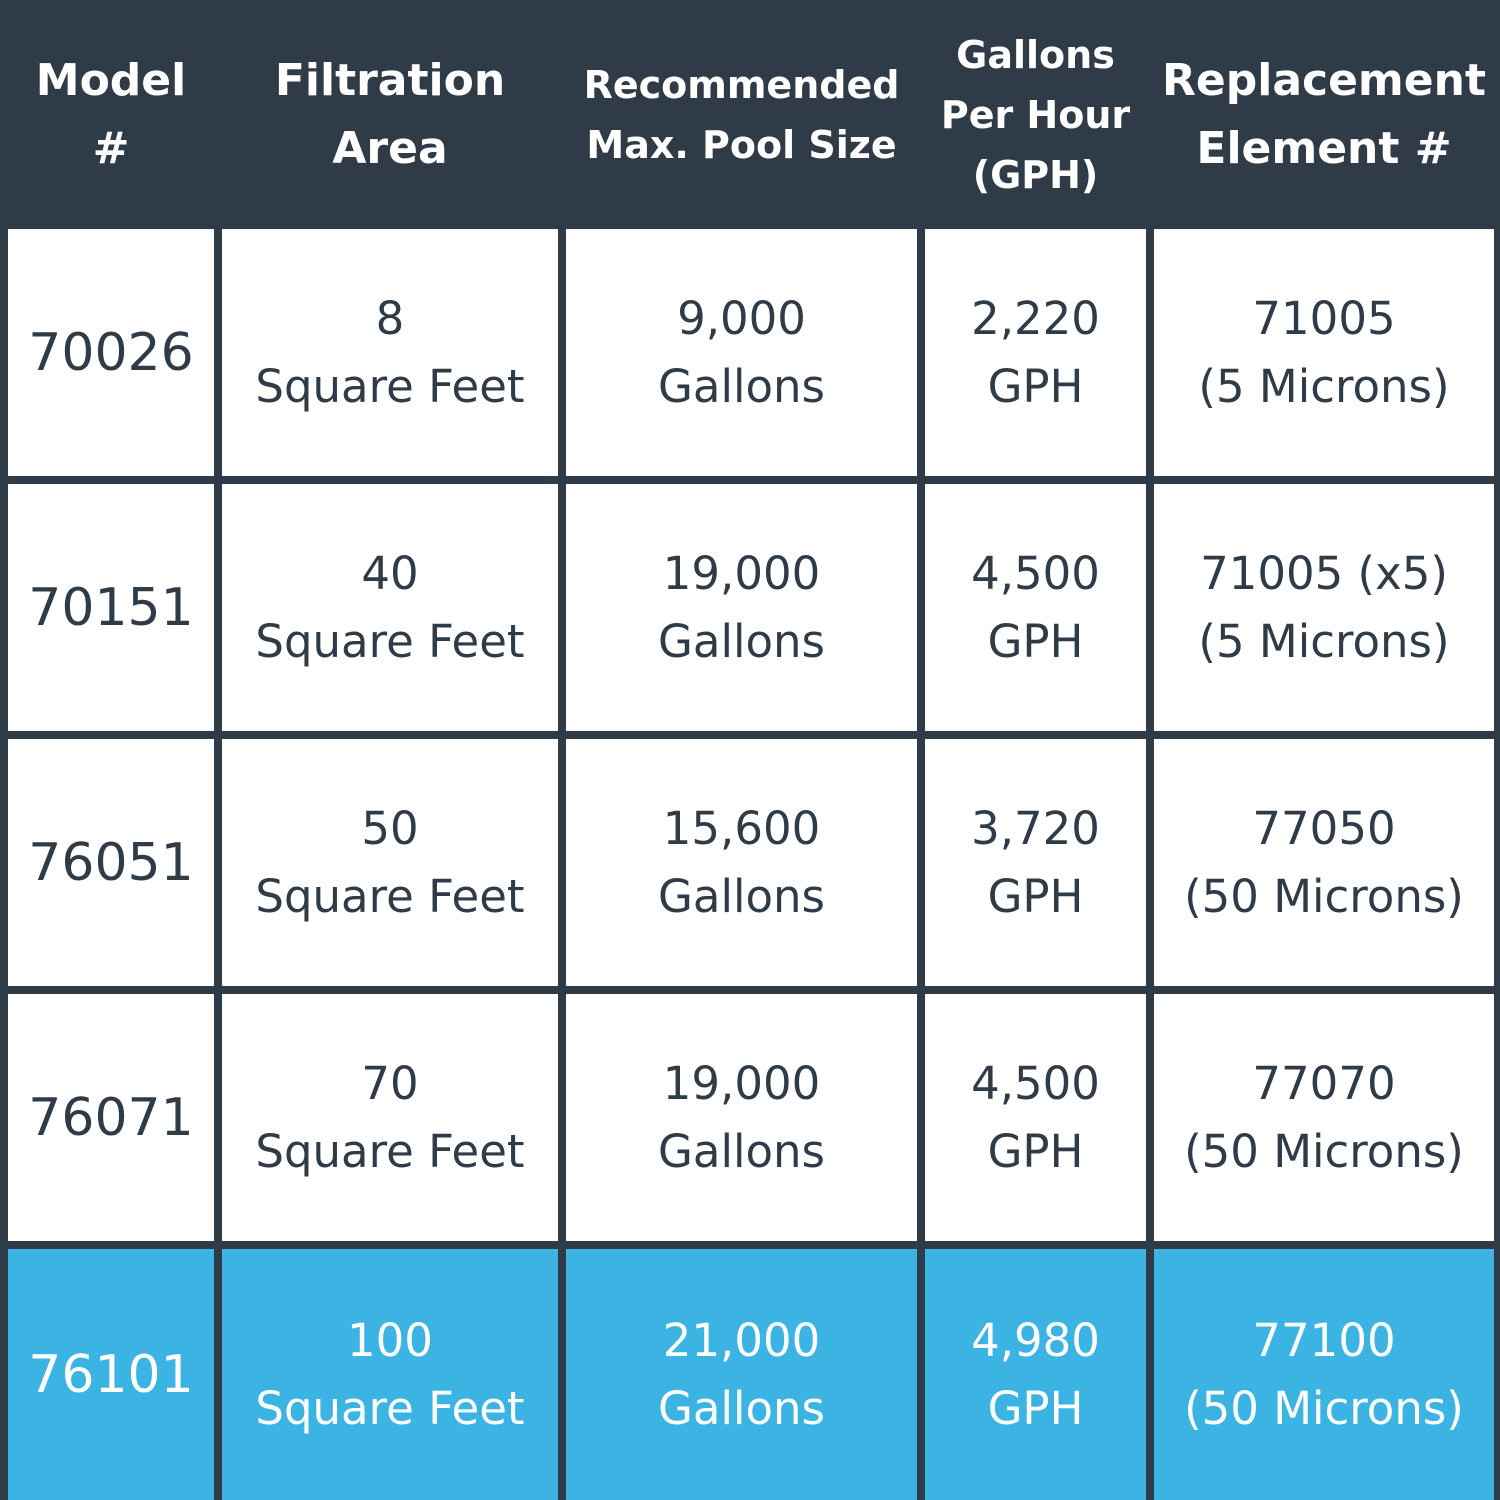 The height and width of the screenshot is (1500, 1500). Describe the element at coordinates (111, 80) in the screenshot. I see `header-model-line-1: Model` at that location.